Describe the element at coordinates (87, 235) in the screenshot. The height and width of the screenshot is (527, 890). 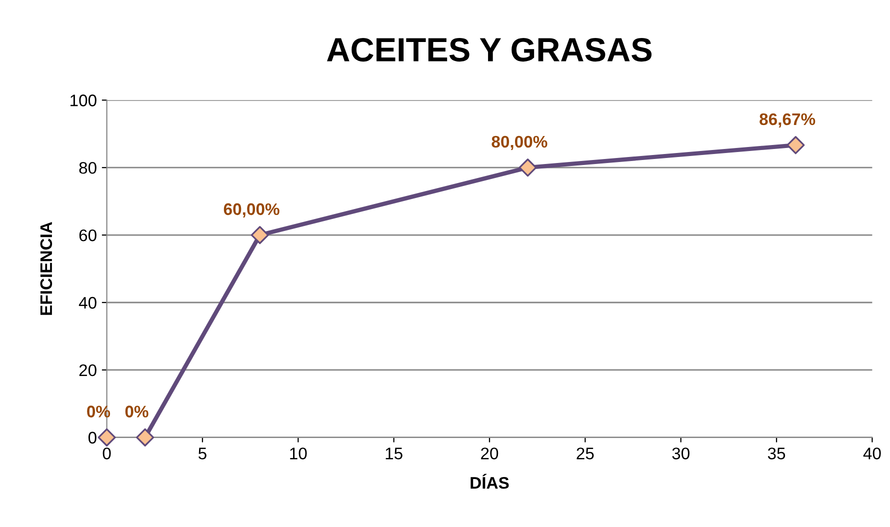
I see `y-tick-label: 60` at that location.